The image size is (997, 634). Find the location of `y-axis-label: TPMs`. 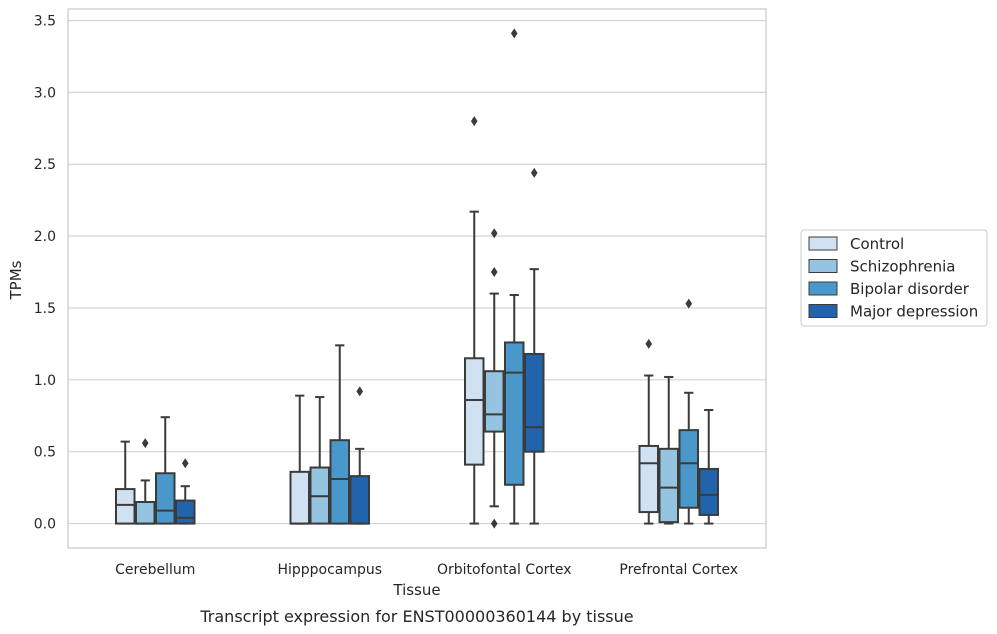

y-axis-label: TPMs is located at coordinates (16, 280).